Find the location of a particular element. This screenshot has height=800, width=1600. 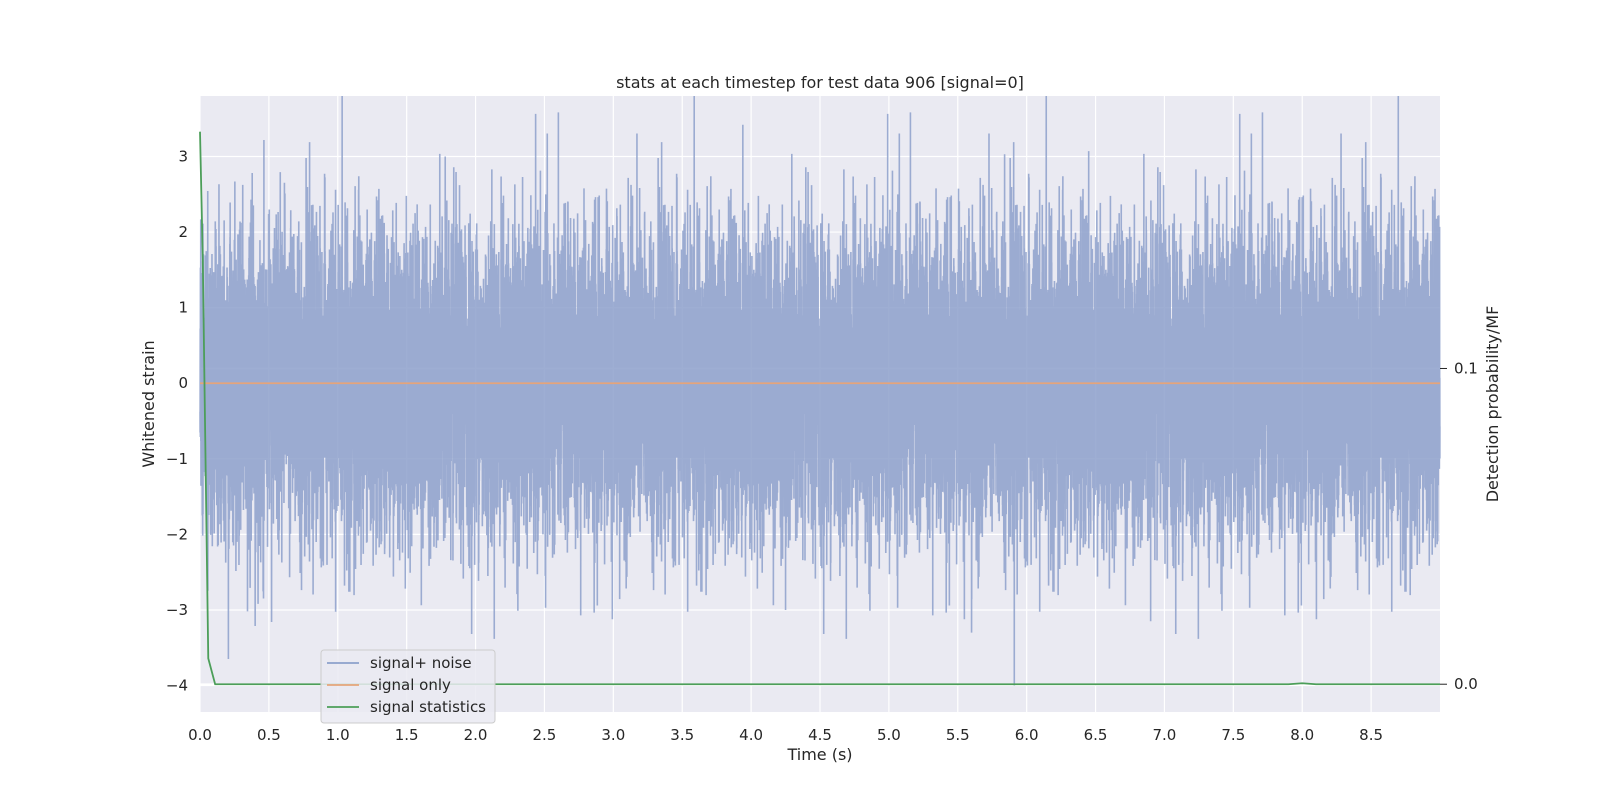

x-tick-label: 2.0 is located at coordinates (476, 735).